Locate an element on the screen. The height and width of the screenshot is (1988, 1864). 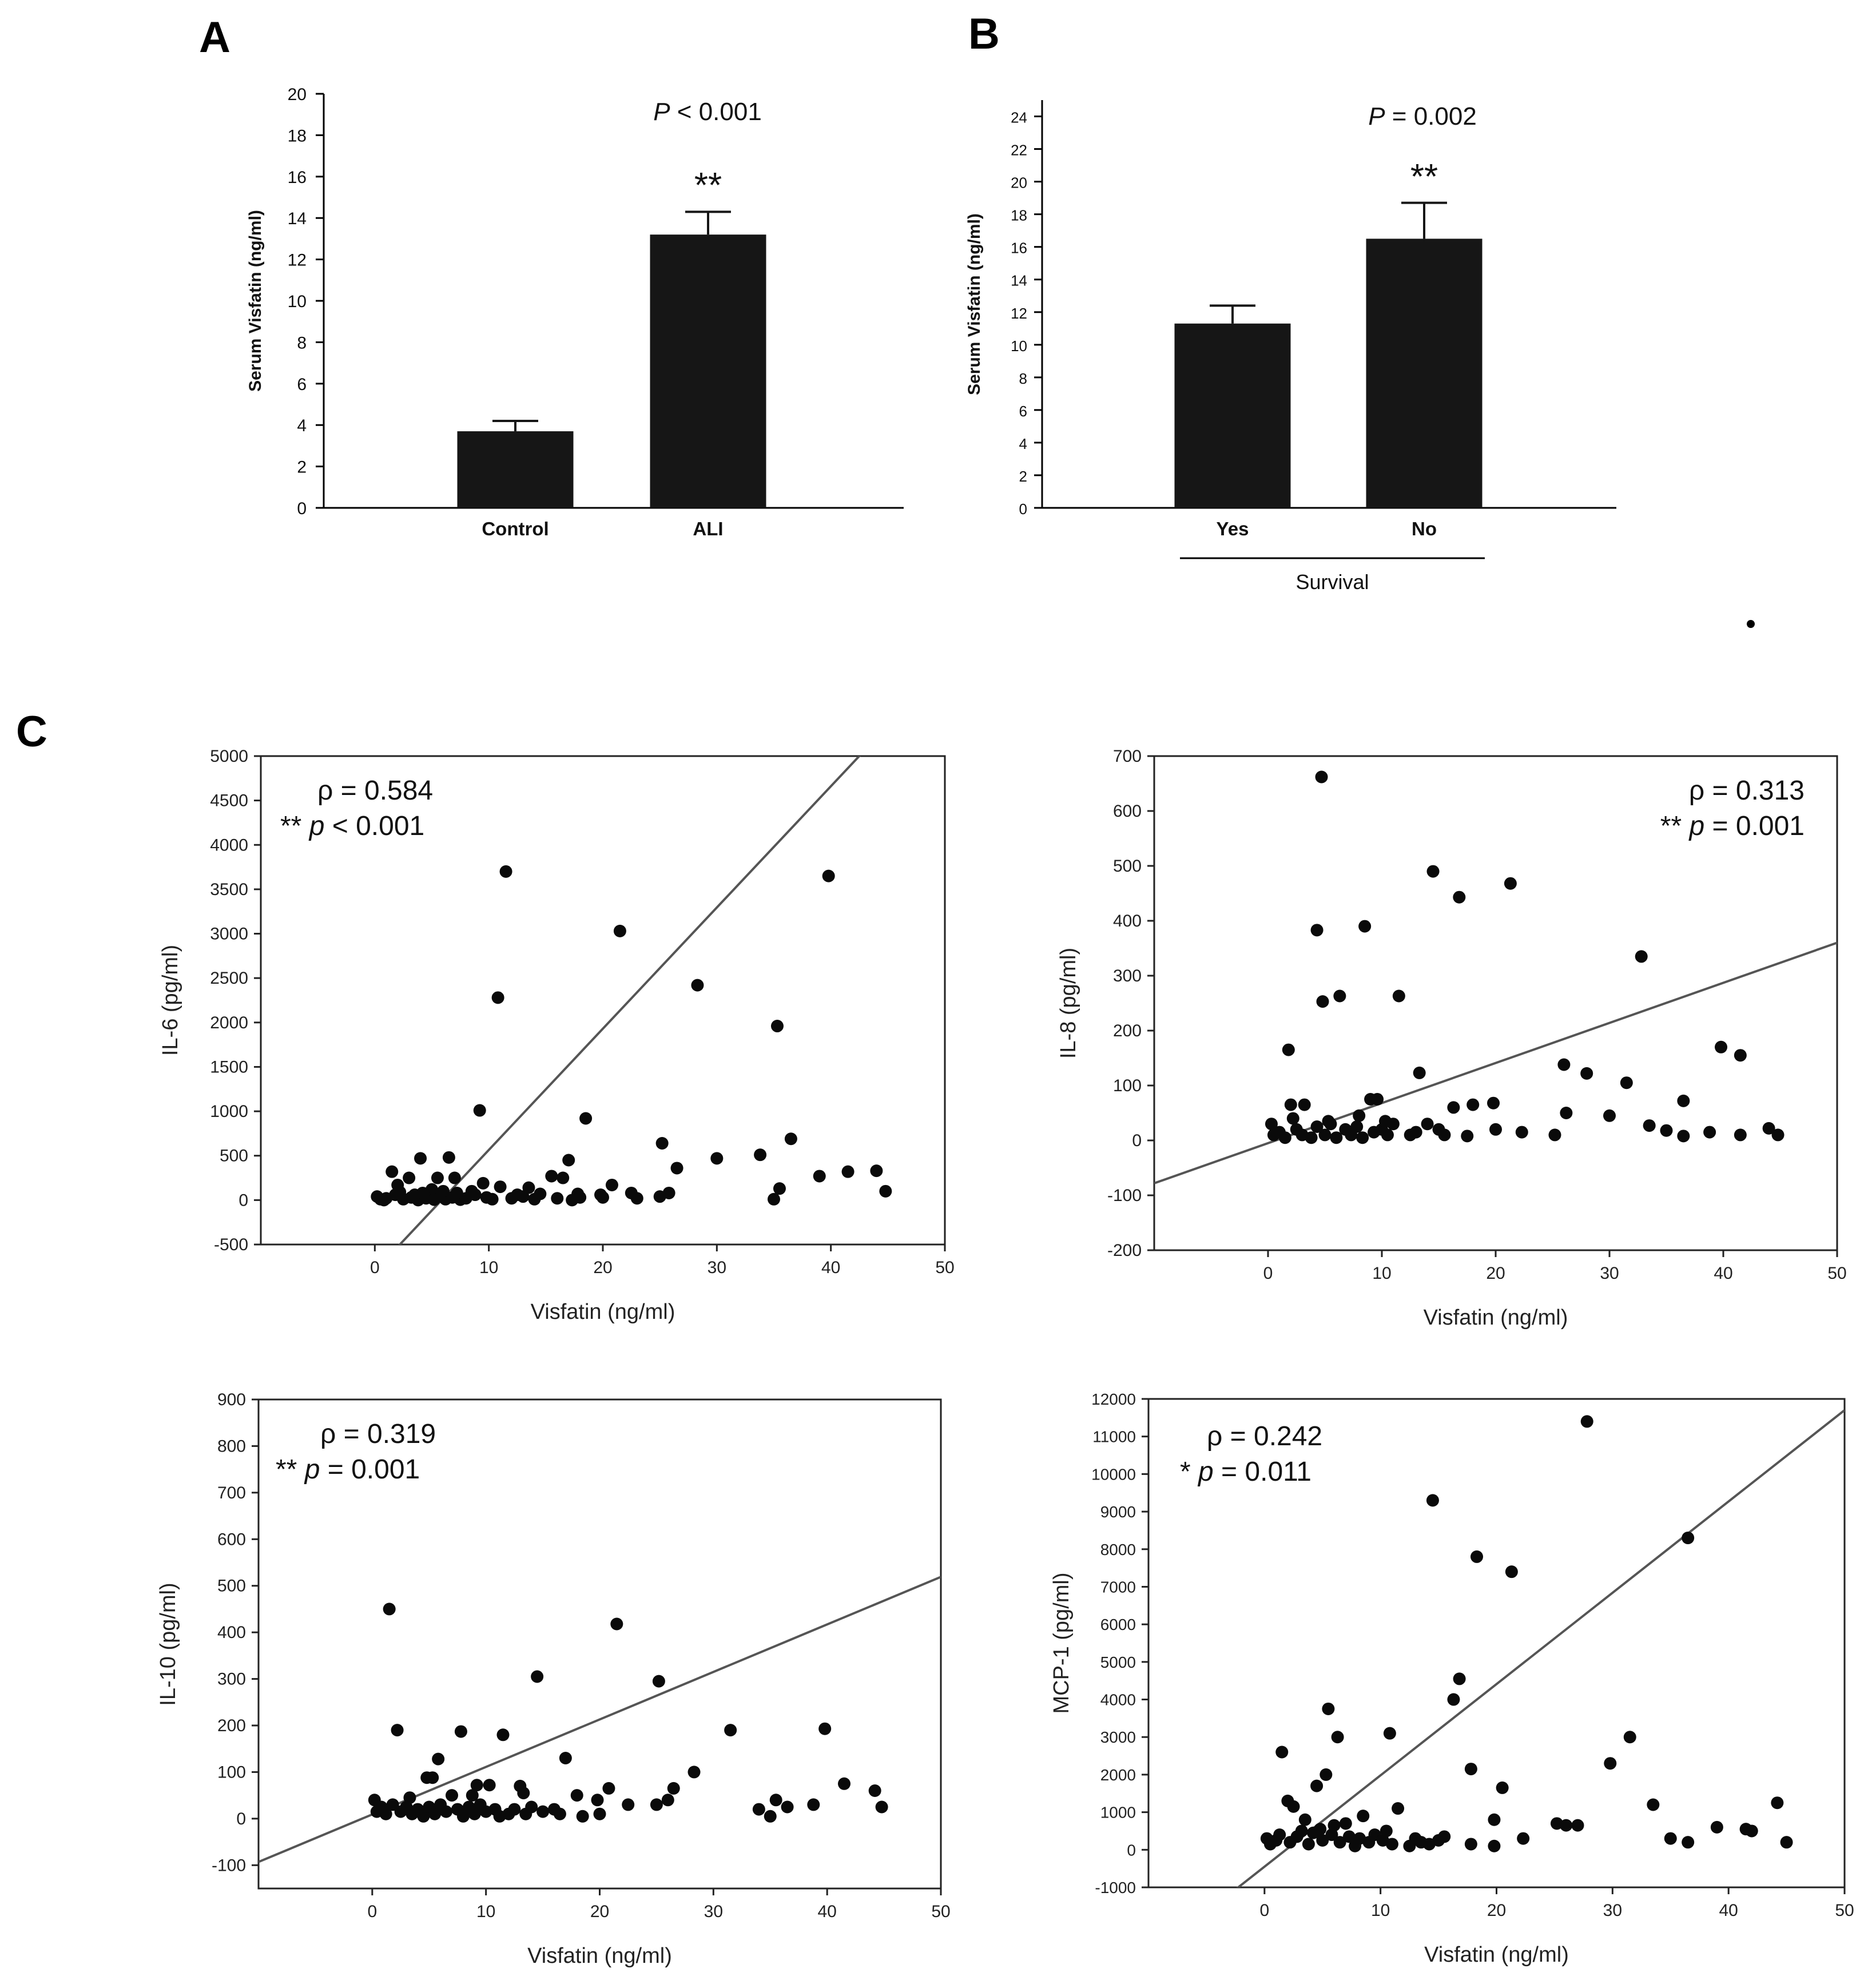
y-tick-label: 6000 is located at coordinates (1118, 1625).